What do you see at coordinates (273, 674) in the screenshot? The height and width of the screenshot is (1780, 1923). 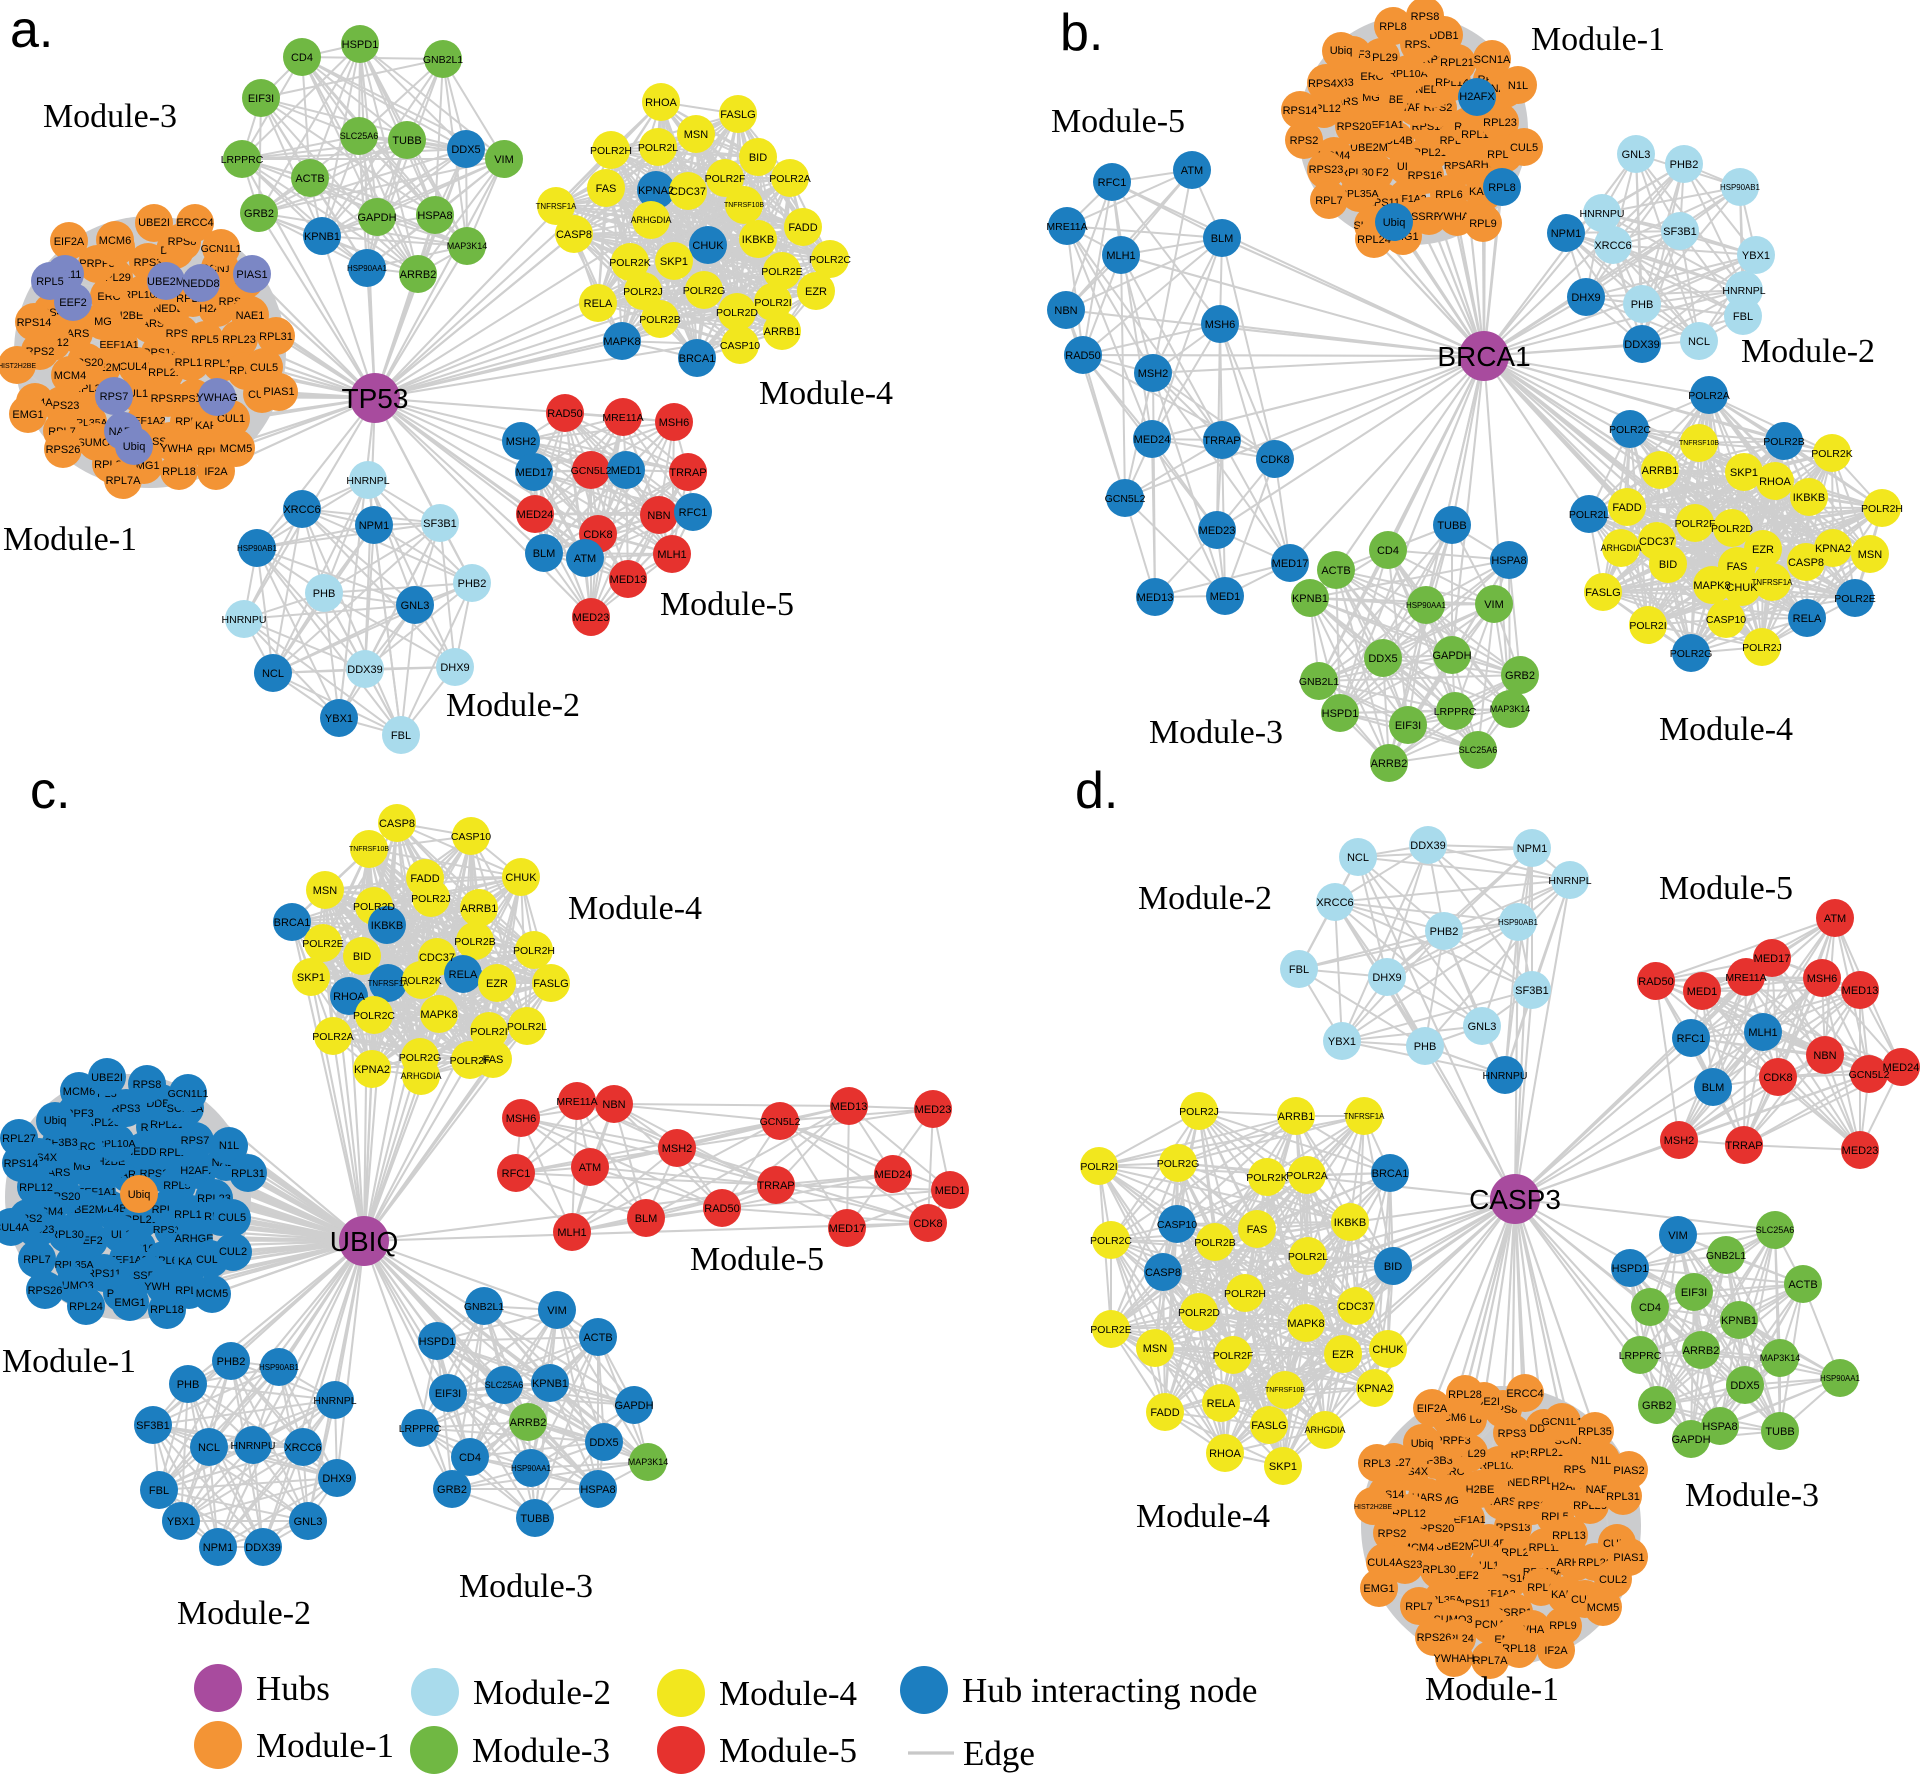 I see `svg-text: NCL` at bounding box center [273, 674].